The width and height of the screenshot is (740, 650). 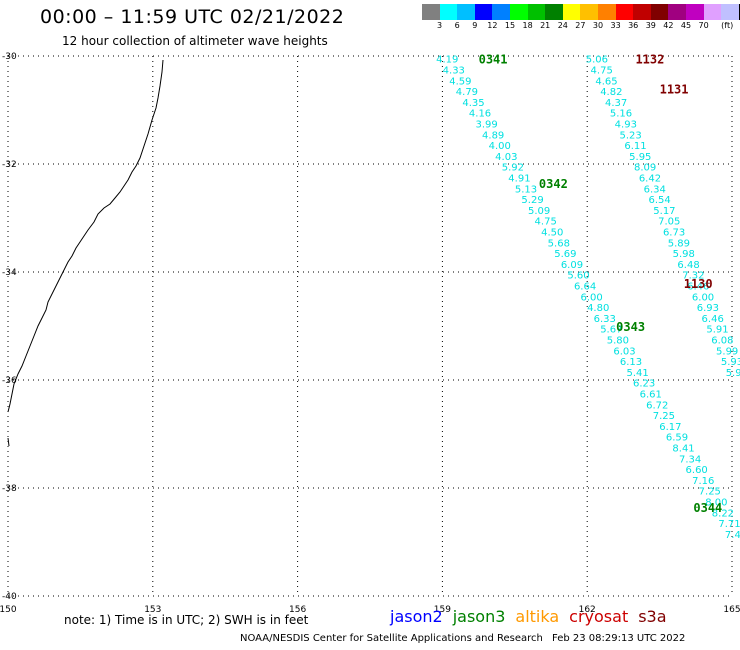 What do you see at coordinates (679, 243) in the screenshot?
I see `wave-height-value: 5.89` at bounding box center [679, 243].